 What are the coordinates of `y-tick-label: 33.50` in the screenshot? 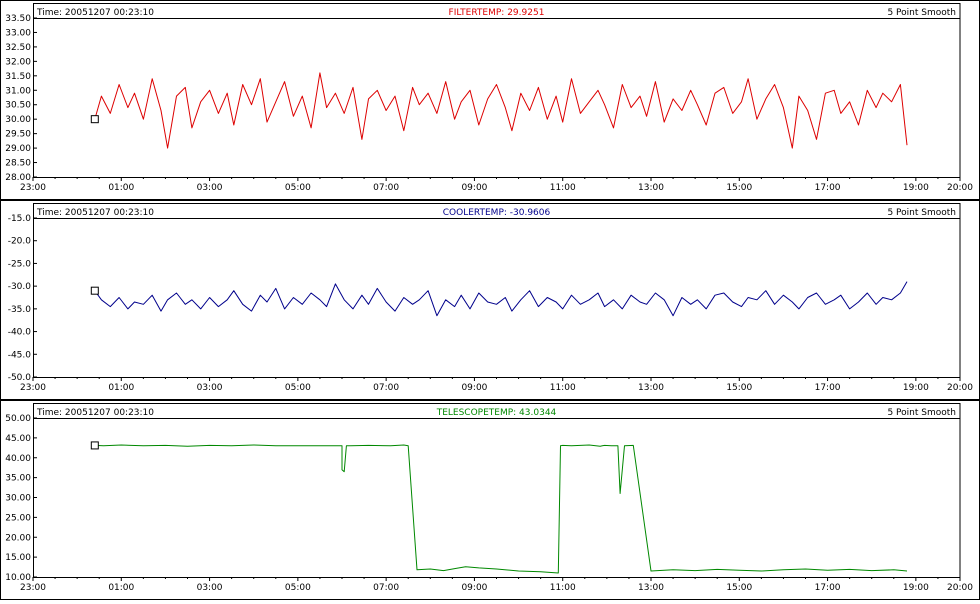 It's located at (18, 19).